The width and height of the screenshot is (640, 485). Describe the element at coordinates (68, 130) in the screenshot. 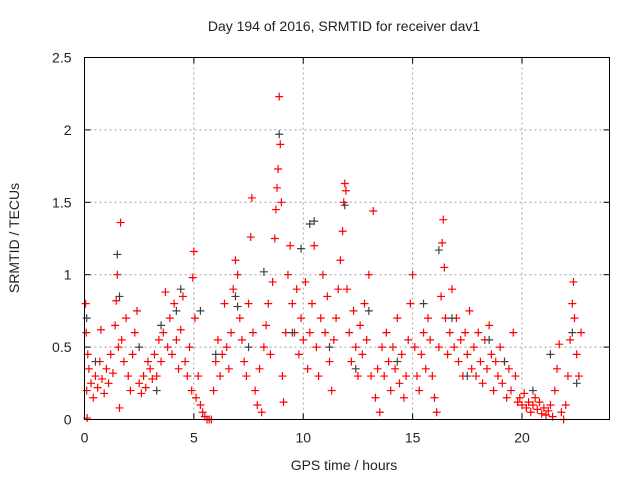

I see `y-tick-label: 2` at that location.